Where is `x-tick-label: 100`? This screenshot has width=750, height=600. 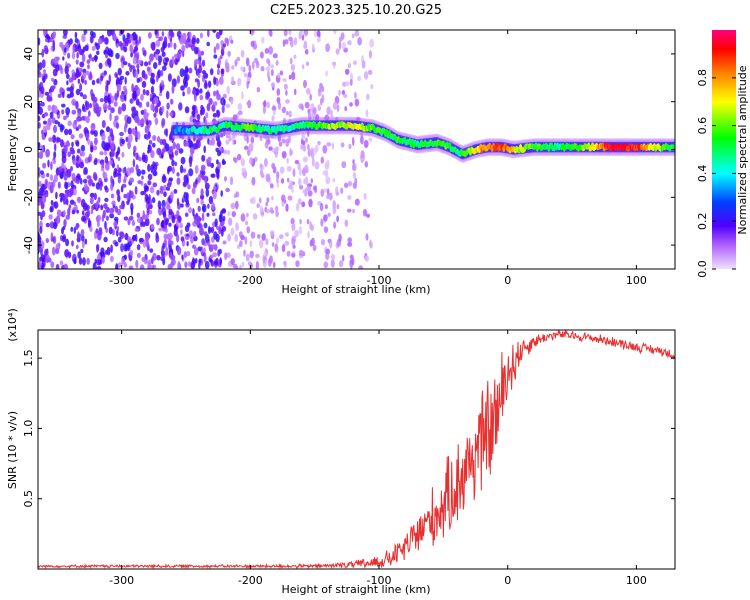
x-tick-label: 100 is located at coordinates (636, 580).